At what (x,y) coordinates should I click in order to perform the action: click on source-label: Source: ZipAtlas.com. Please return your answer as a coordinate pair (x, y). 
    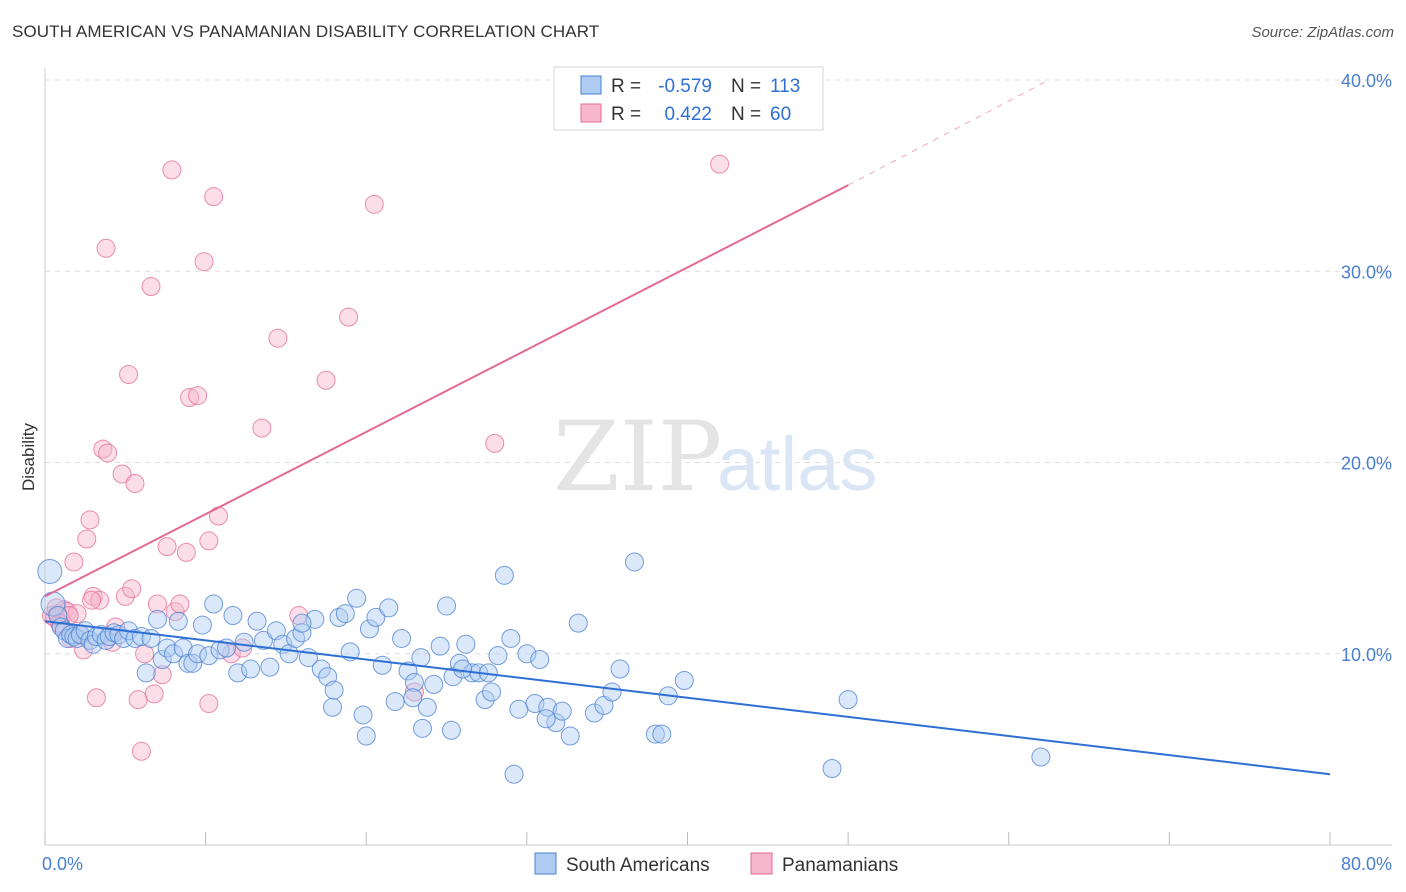
    Looking at the image, I should click on (1322, 32).